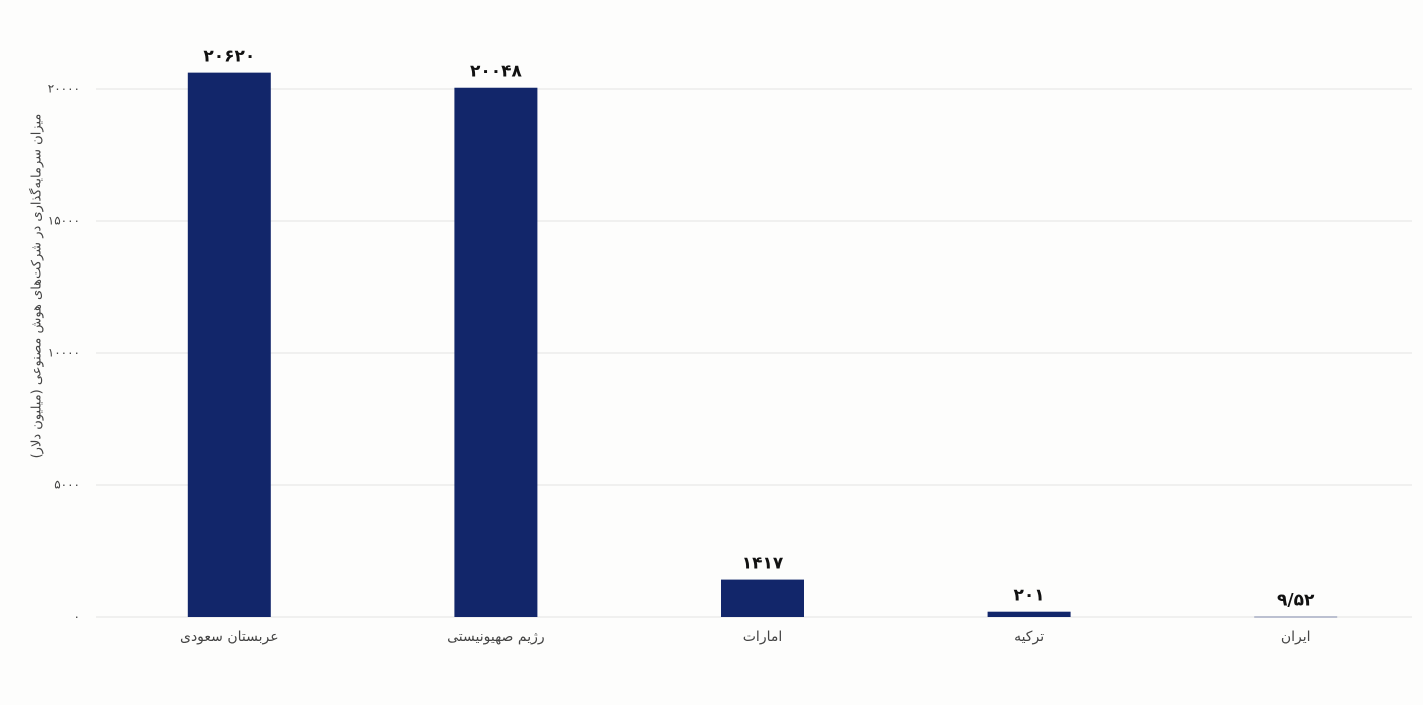 The width and height of the screenshot is (1423, 705). I want to click on y-tick-label: ۰, so click(77, 617).